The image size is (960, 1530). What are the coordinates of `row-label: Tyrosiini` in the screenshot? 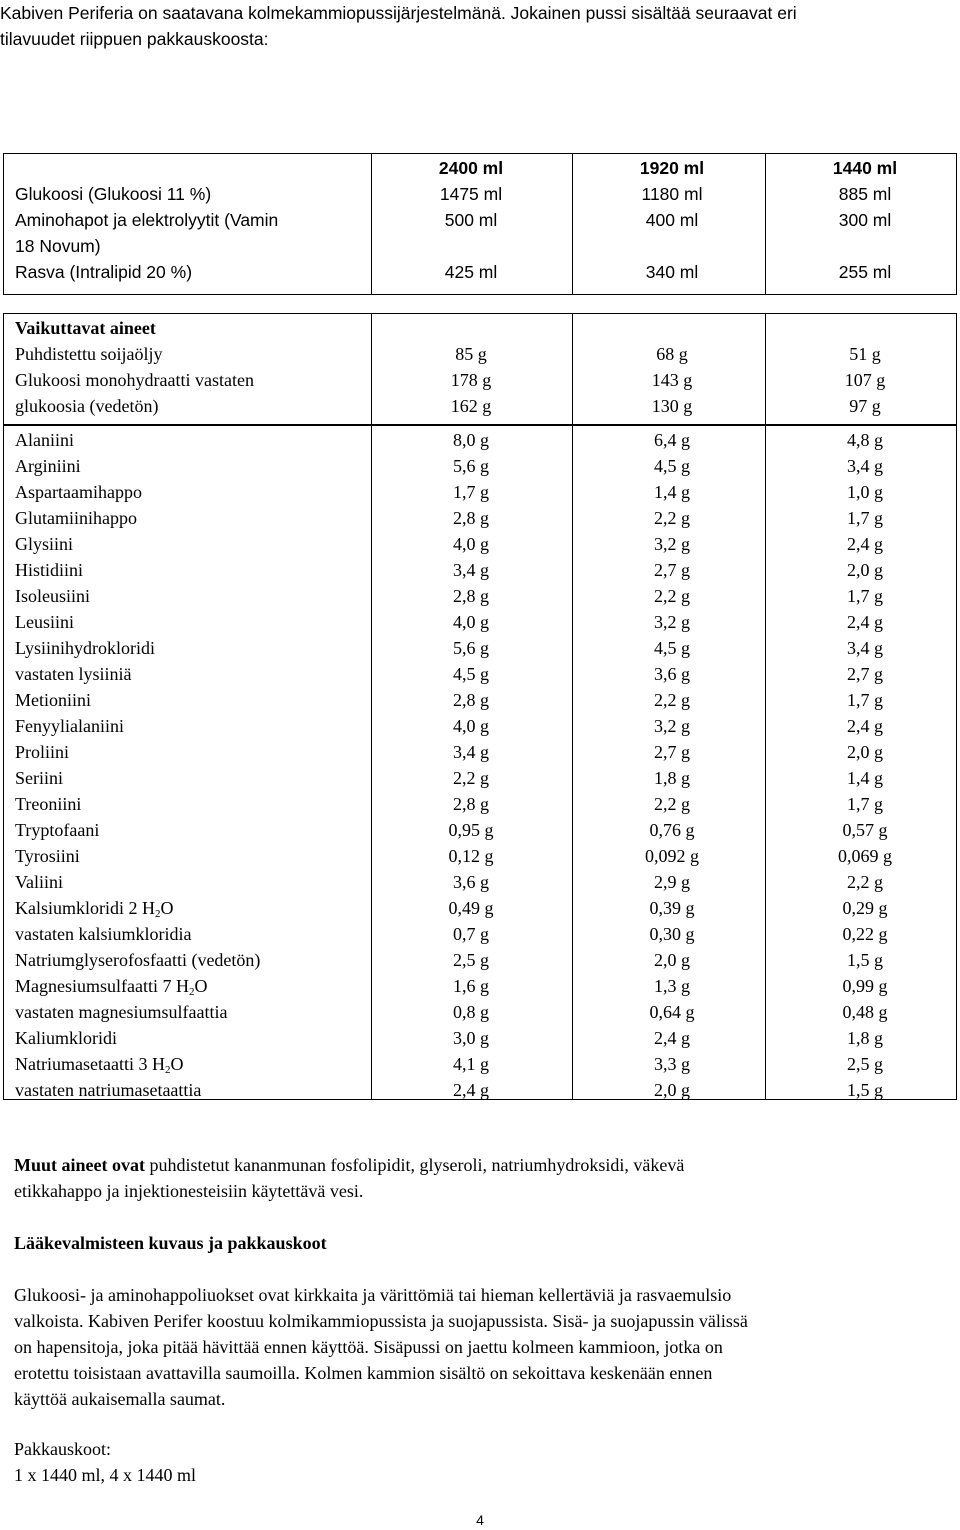 It's located at (47, 856).